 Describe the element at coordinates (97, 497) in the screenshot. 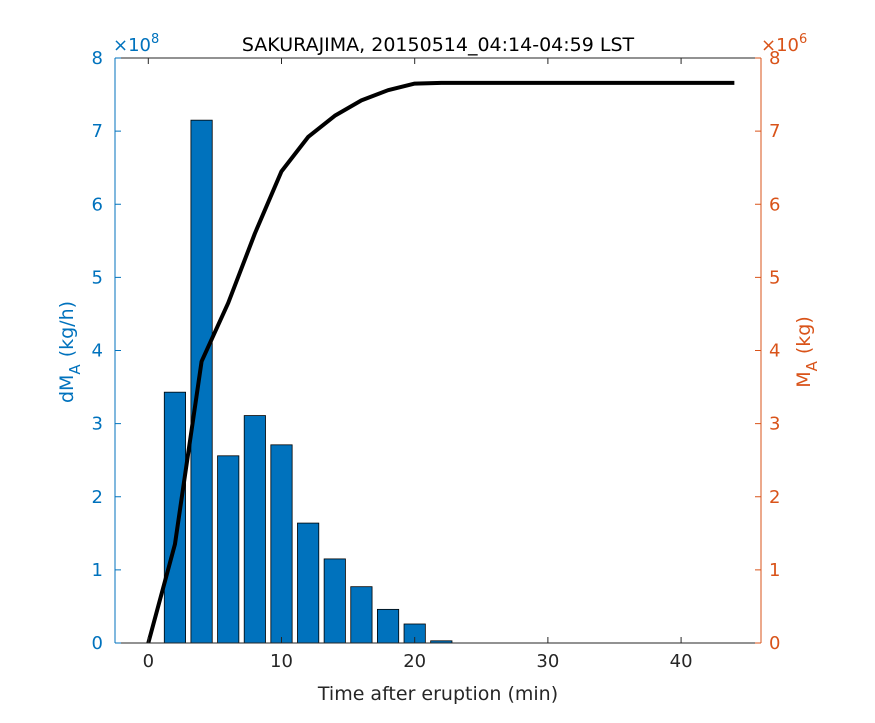

I see `left-tick-label: 2` at that location.